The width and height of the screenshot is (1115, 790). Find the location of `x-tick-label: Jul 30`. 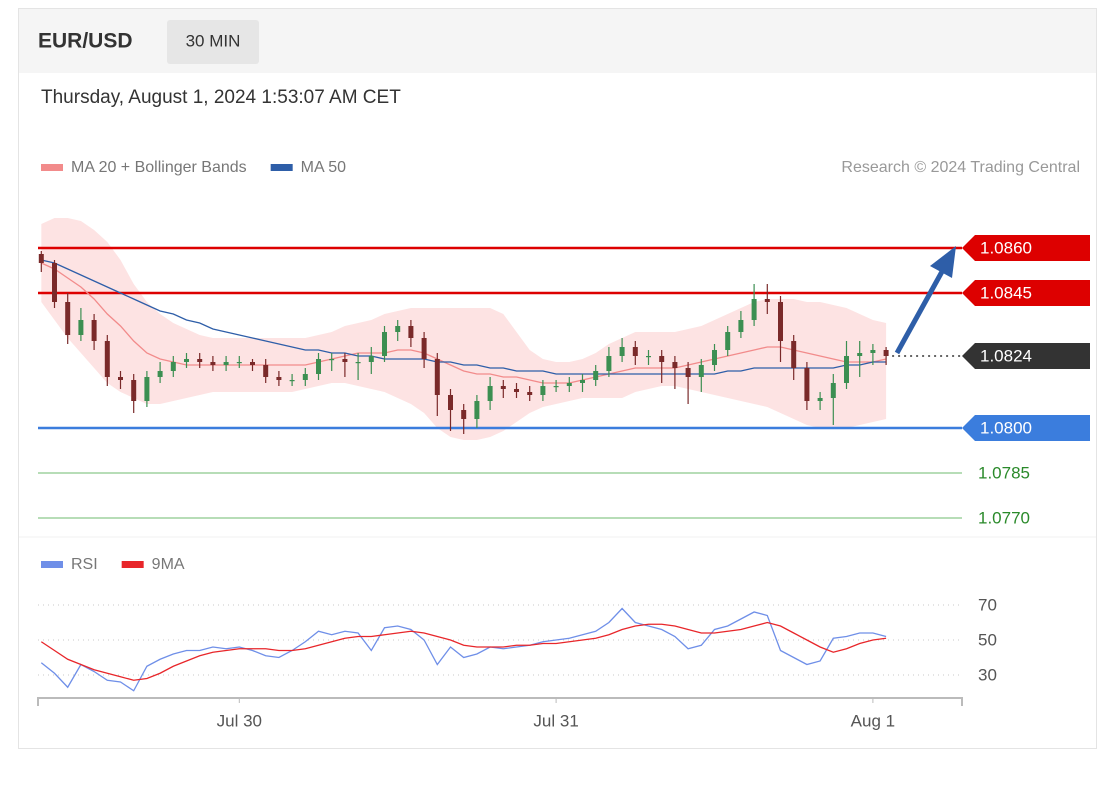

x-tick-label: Jul 30 is located at coordinates (239, 720).